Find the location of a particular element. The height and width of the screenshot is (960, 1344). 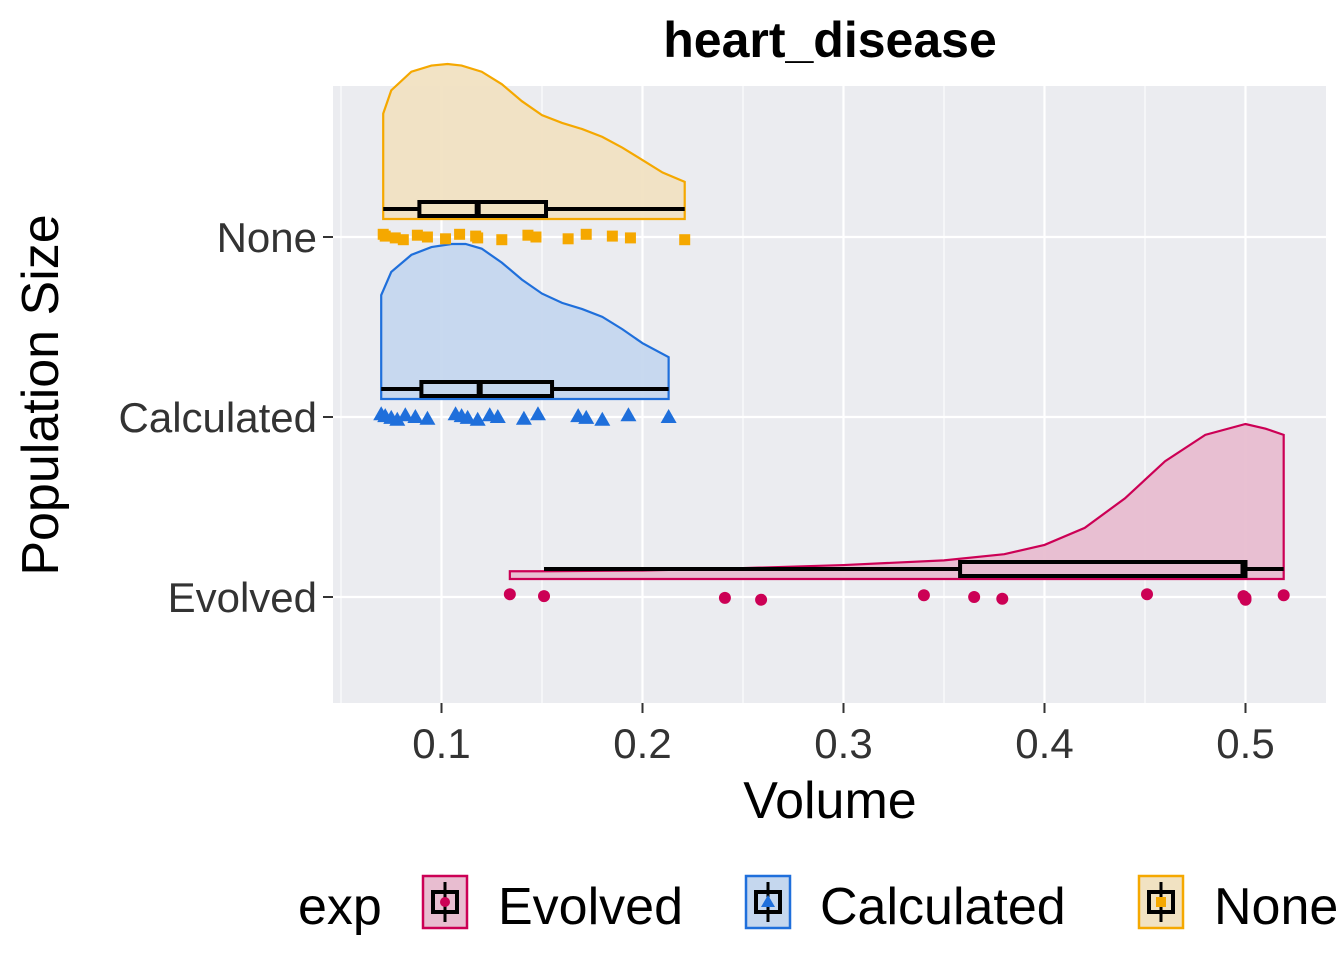

box-none is located at coordinates (483, 209).